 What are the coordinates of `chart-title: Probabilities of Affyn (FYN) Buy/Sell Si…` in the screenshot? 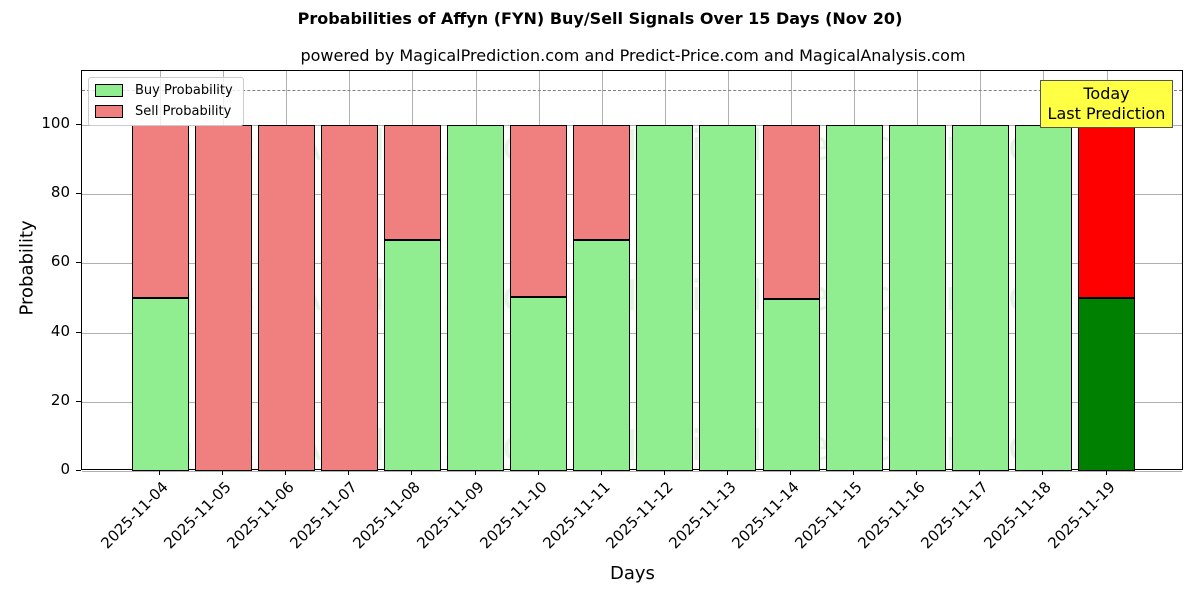 It's located at (600, 18).